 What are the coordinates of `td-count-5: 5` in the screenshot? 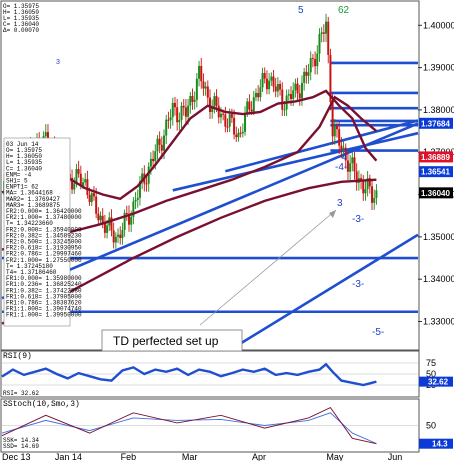 It's located at (301, 10).